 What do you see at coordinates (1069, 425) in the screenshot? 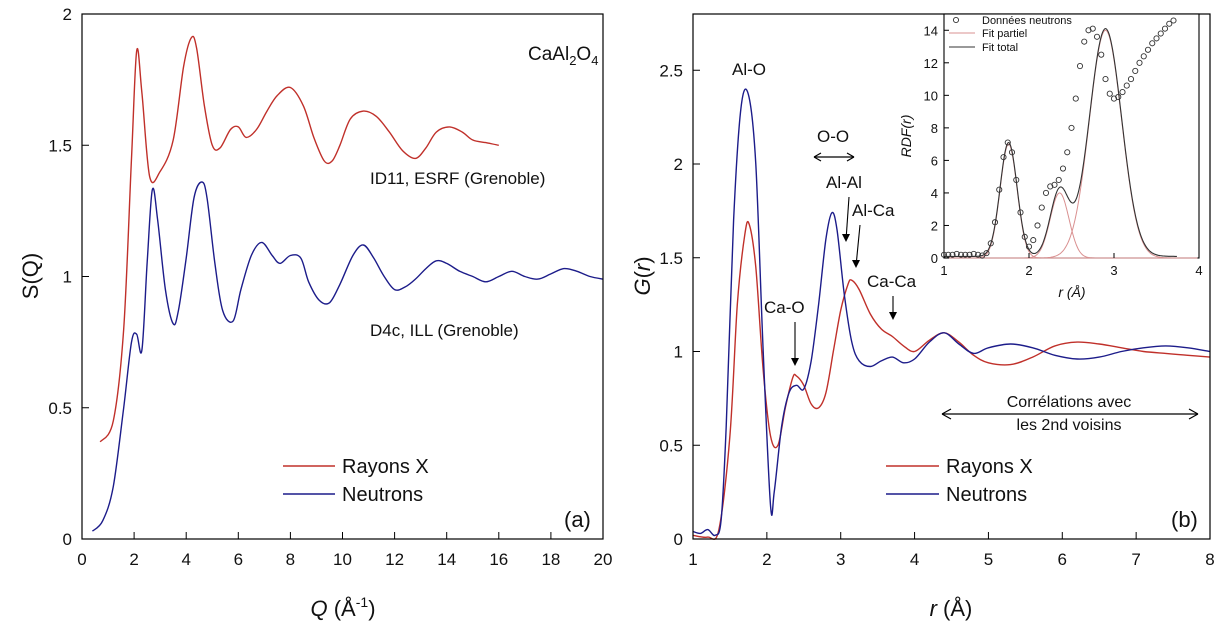
I see `svg-text: les 2nd voisins` at bounding box center [1069, 425].